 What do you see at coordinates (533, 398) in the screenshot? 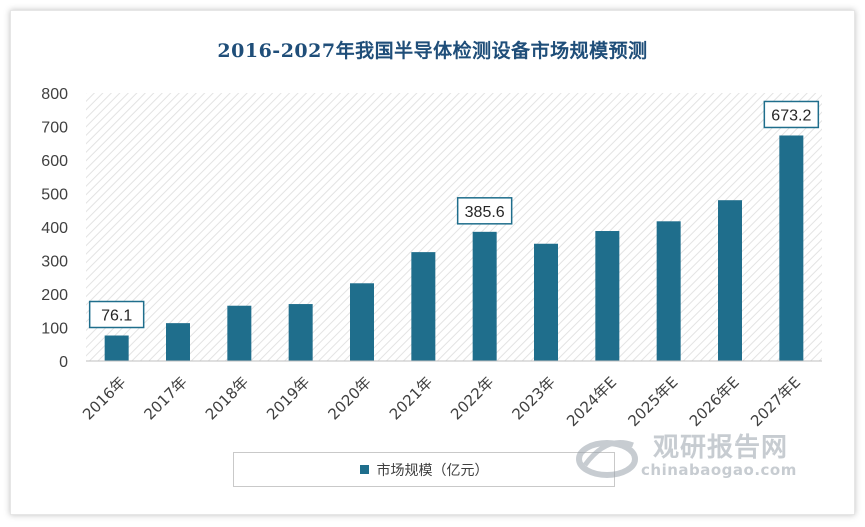
I see `x-tick-label: 2023年` at bounding box center [533, 398].